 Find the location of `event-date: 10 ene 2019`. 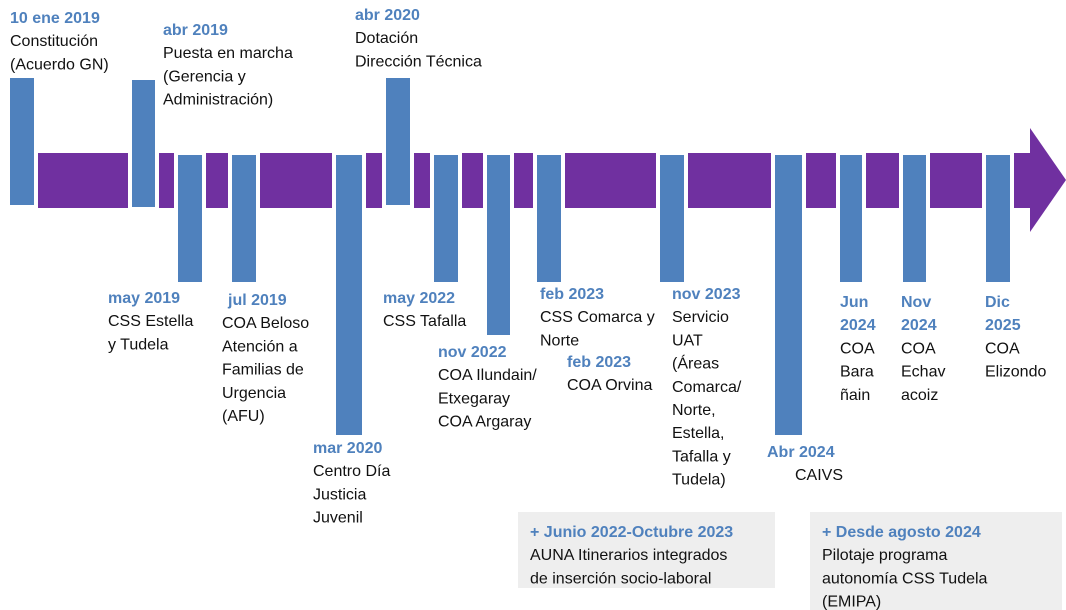

event-date: 10 ene 2019 is located at coordinates (55, 18).